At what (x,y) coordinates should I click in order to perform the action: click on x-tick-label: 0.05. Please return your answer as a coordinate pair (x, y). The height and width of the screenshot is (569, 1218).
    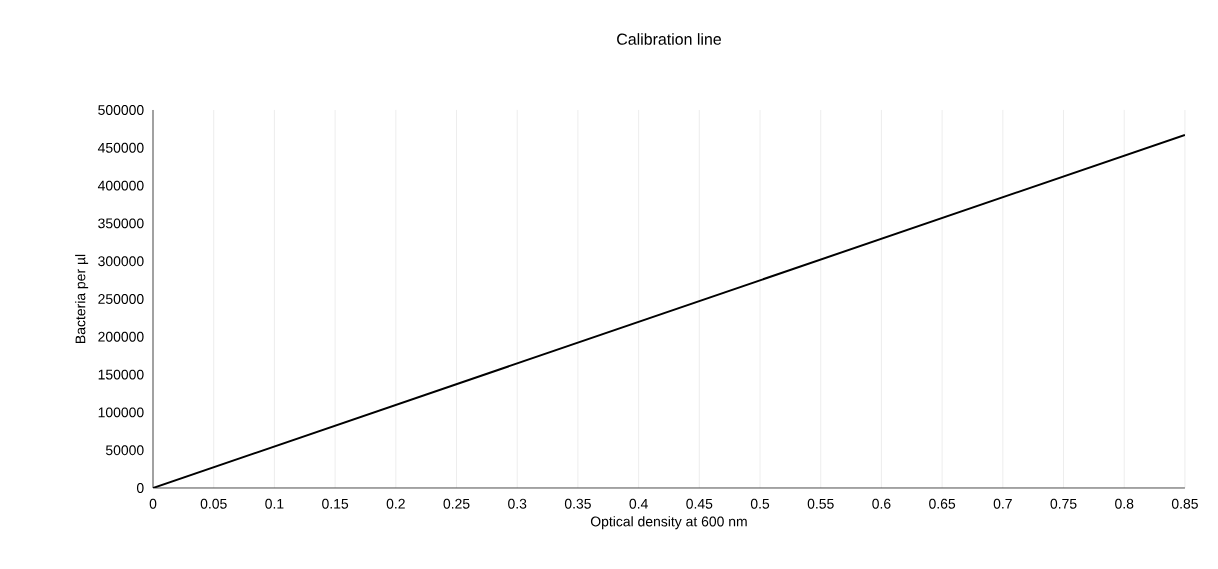
    Looking at the image, I should click on (213, 503).